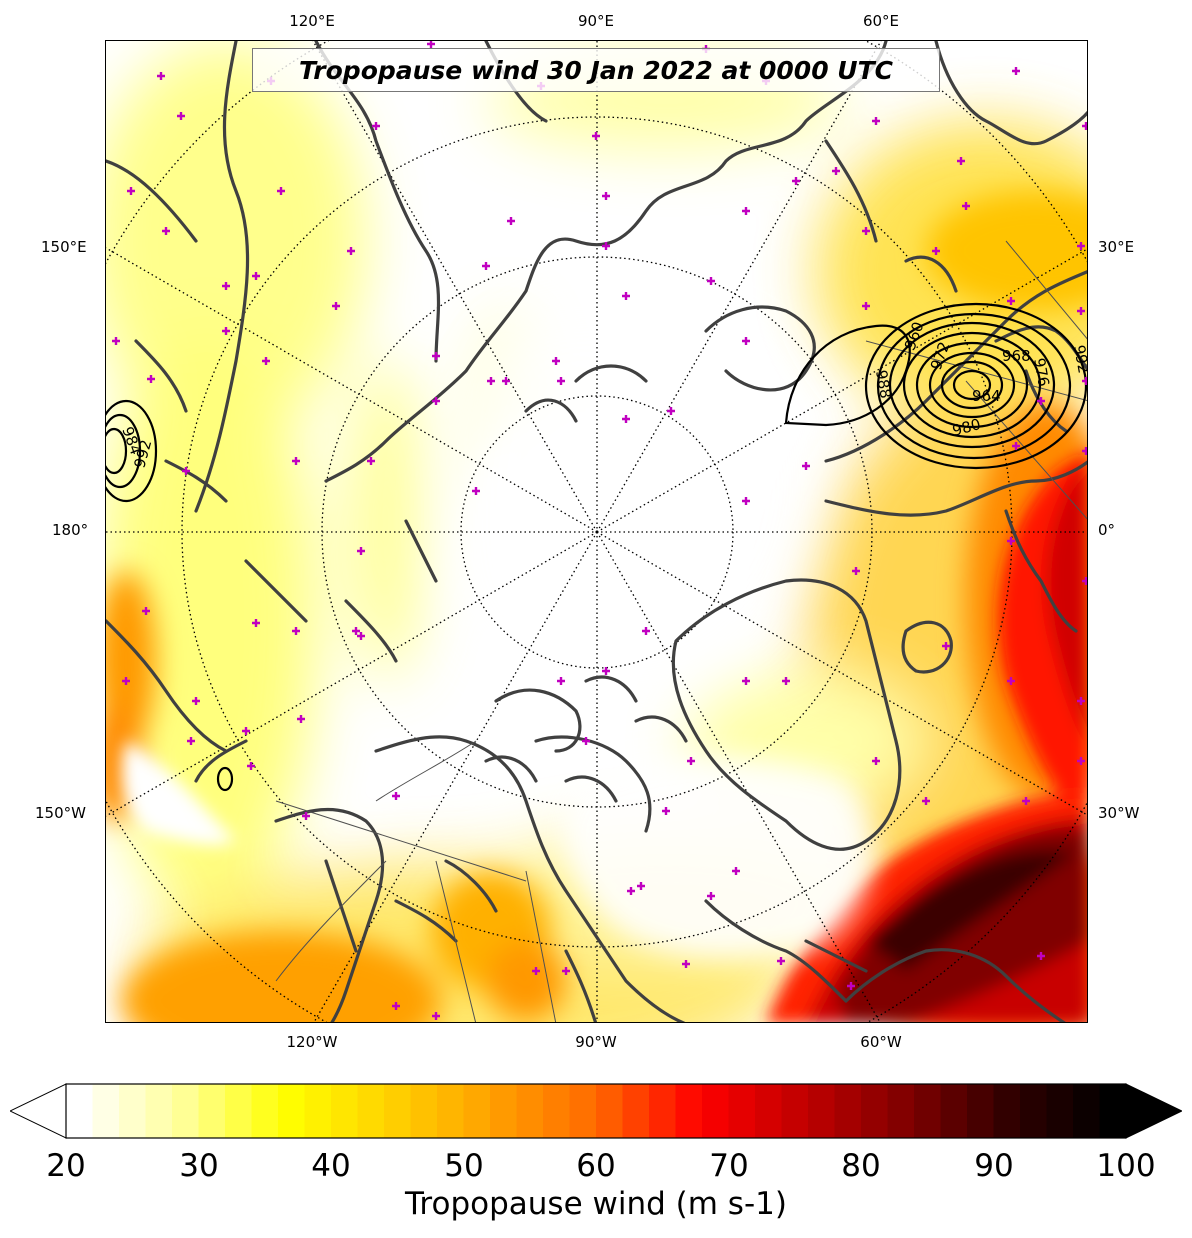  I want to click on lon-label-right: 0°, so click(1107, 530).